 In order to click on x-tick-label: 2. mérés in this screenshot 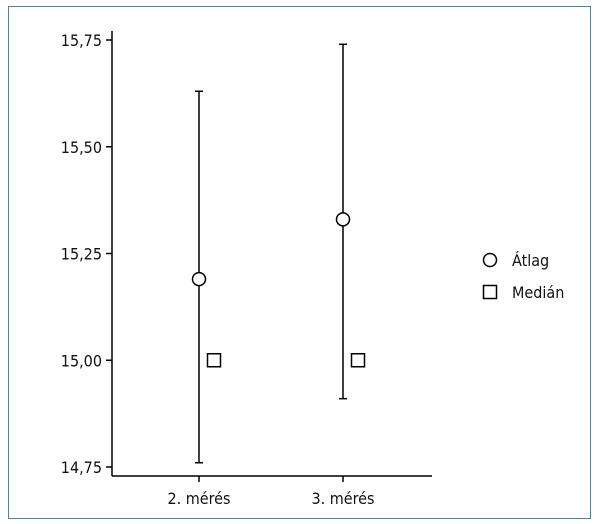, I will do `click(198, 498)`.